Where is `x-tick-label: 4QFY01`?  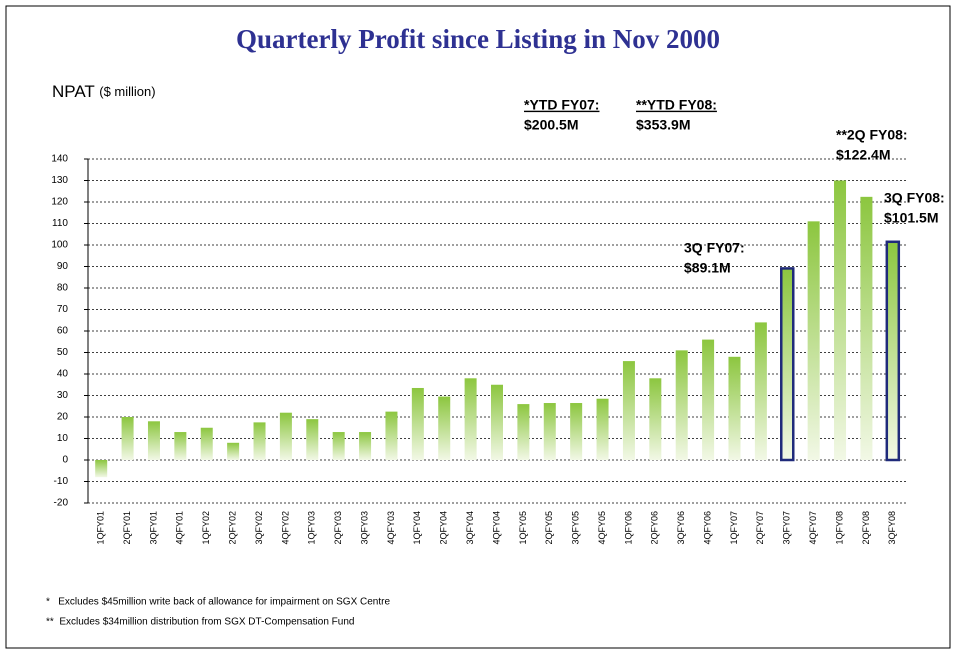 x-tick-label: 4QFY01 is located at coordinates (180, 528).